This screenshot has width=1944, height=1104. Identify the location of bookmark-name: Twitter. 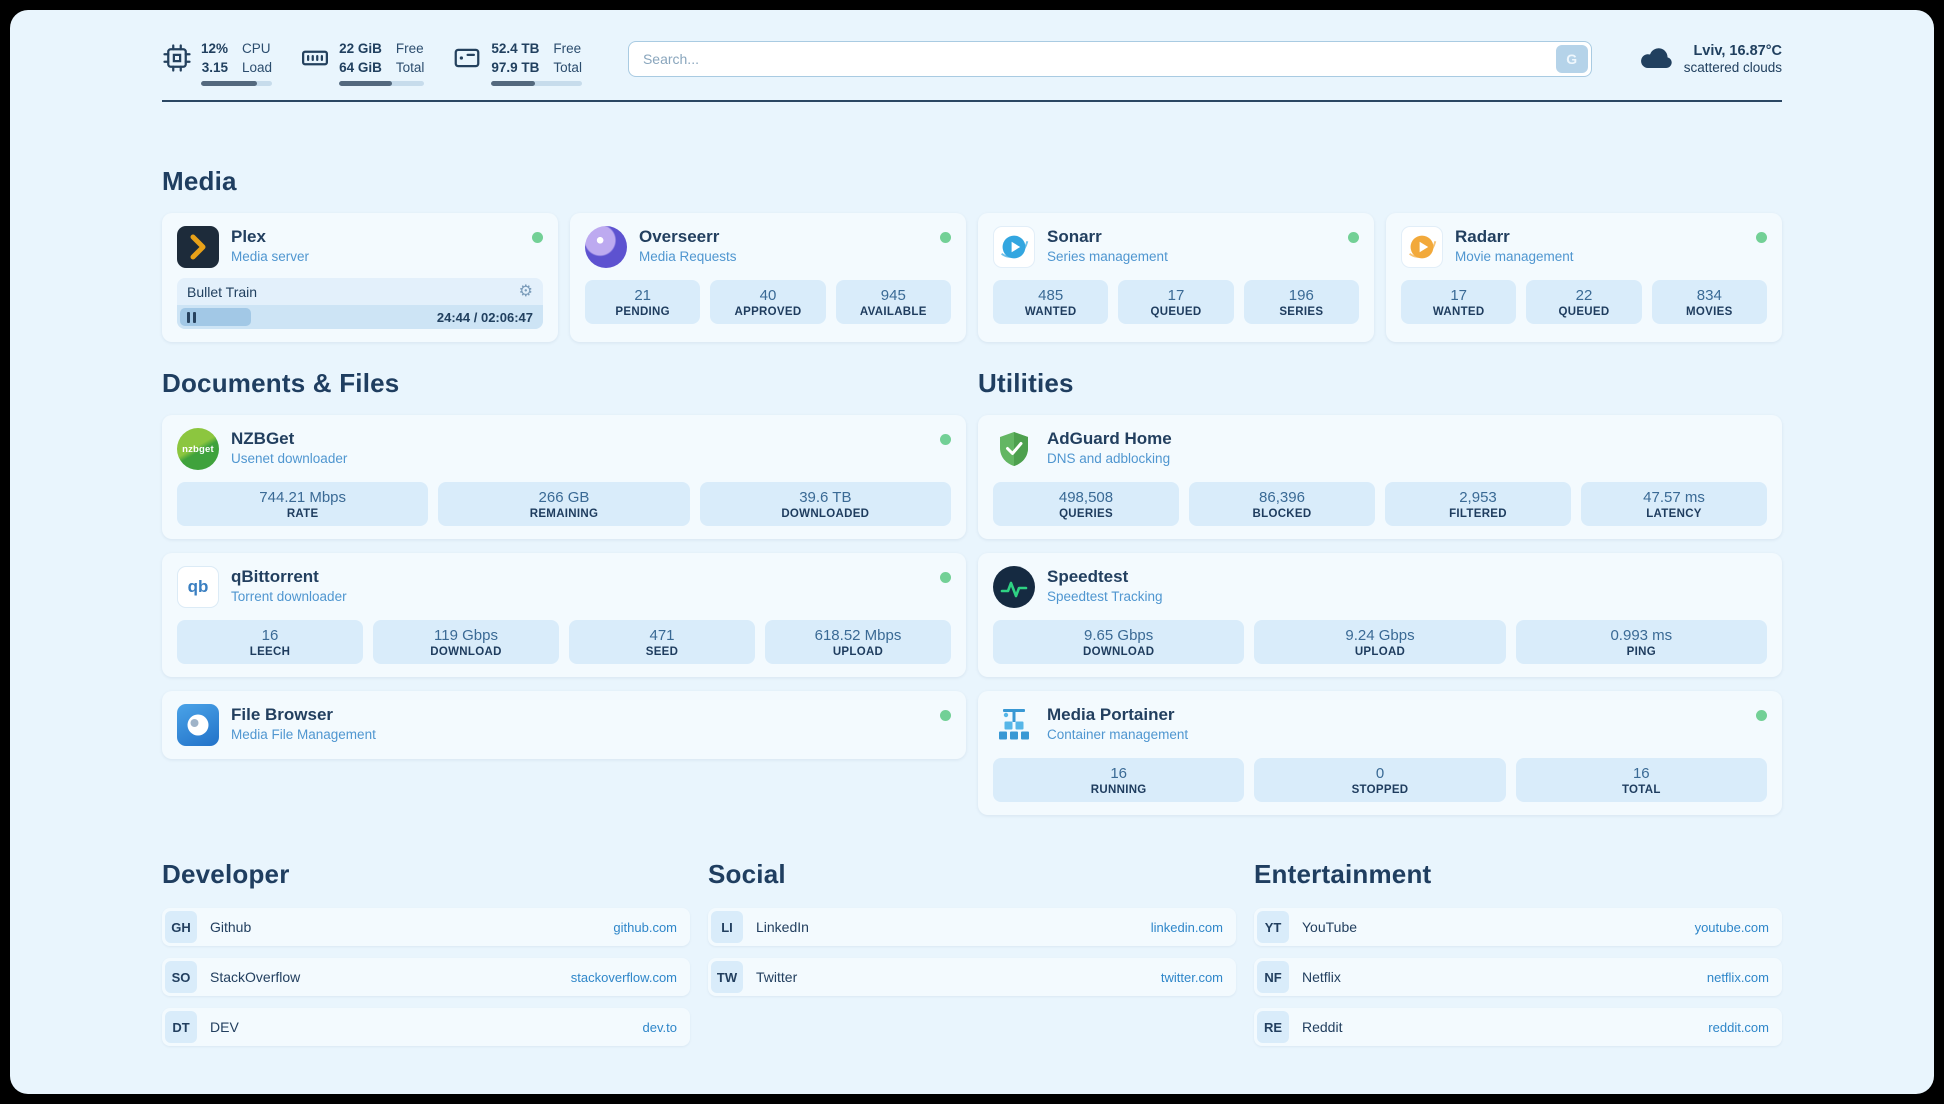
(777, 977).